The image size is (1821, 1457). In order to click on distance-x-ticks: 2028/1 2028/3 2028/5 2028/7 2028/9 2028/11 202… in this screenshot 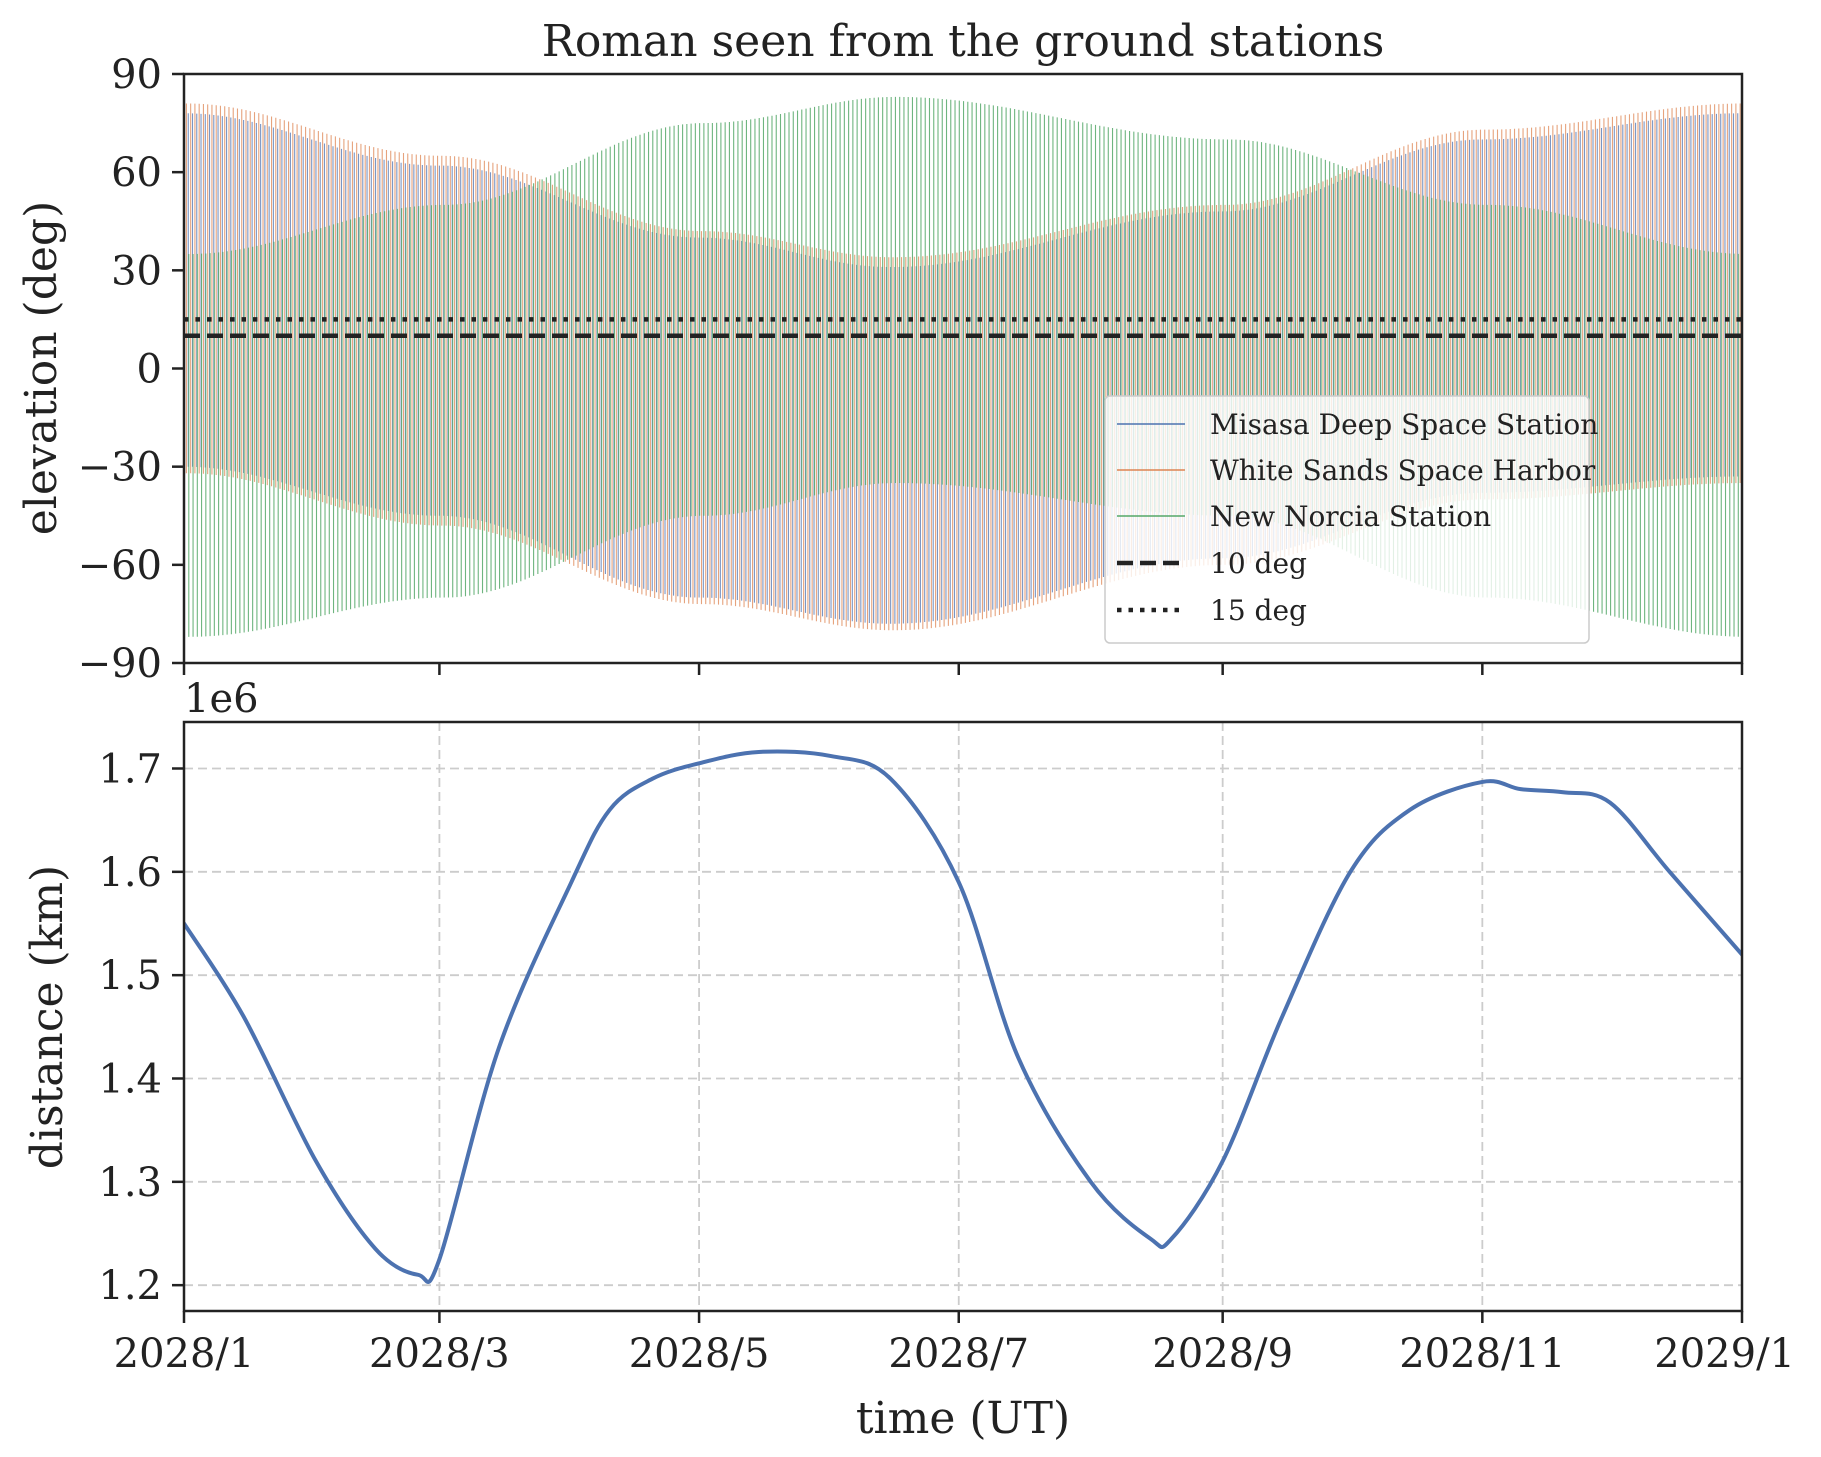, I will do `click(954, 1344)`.